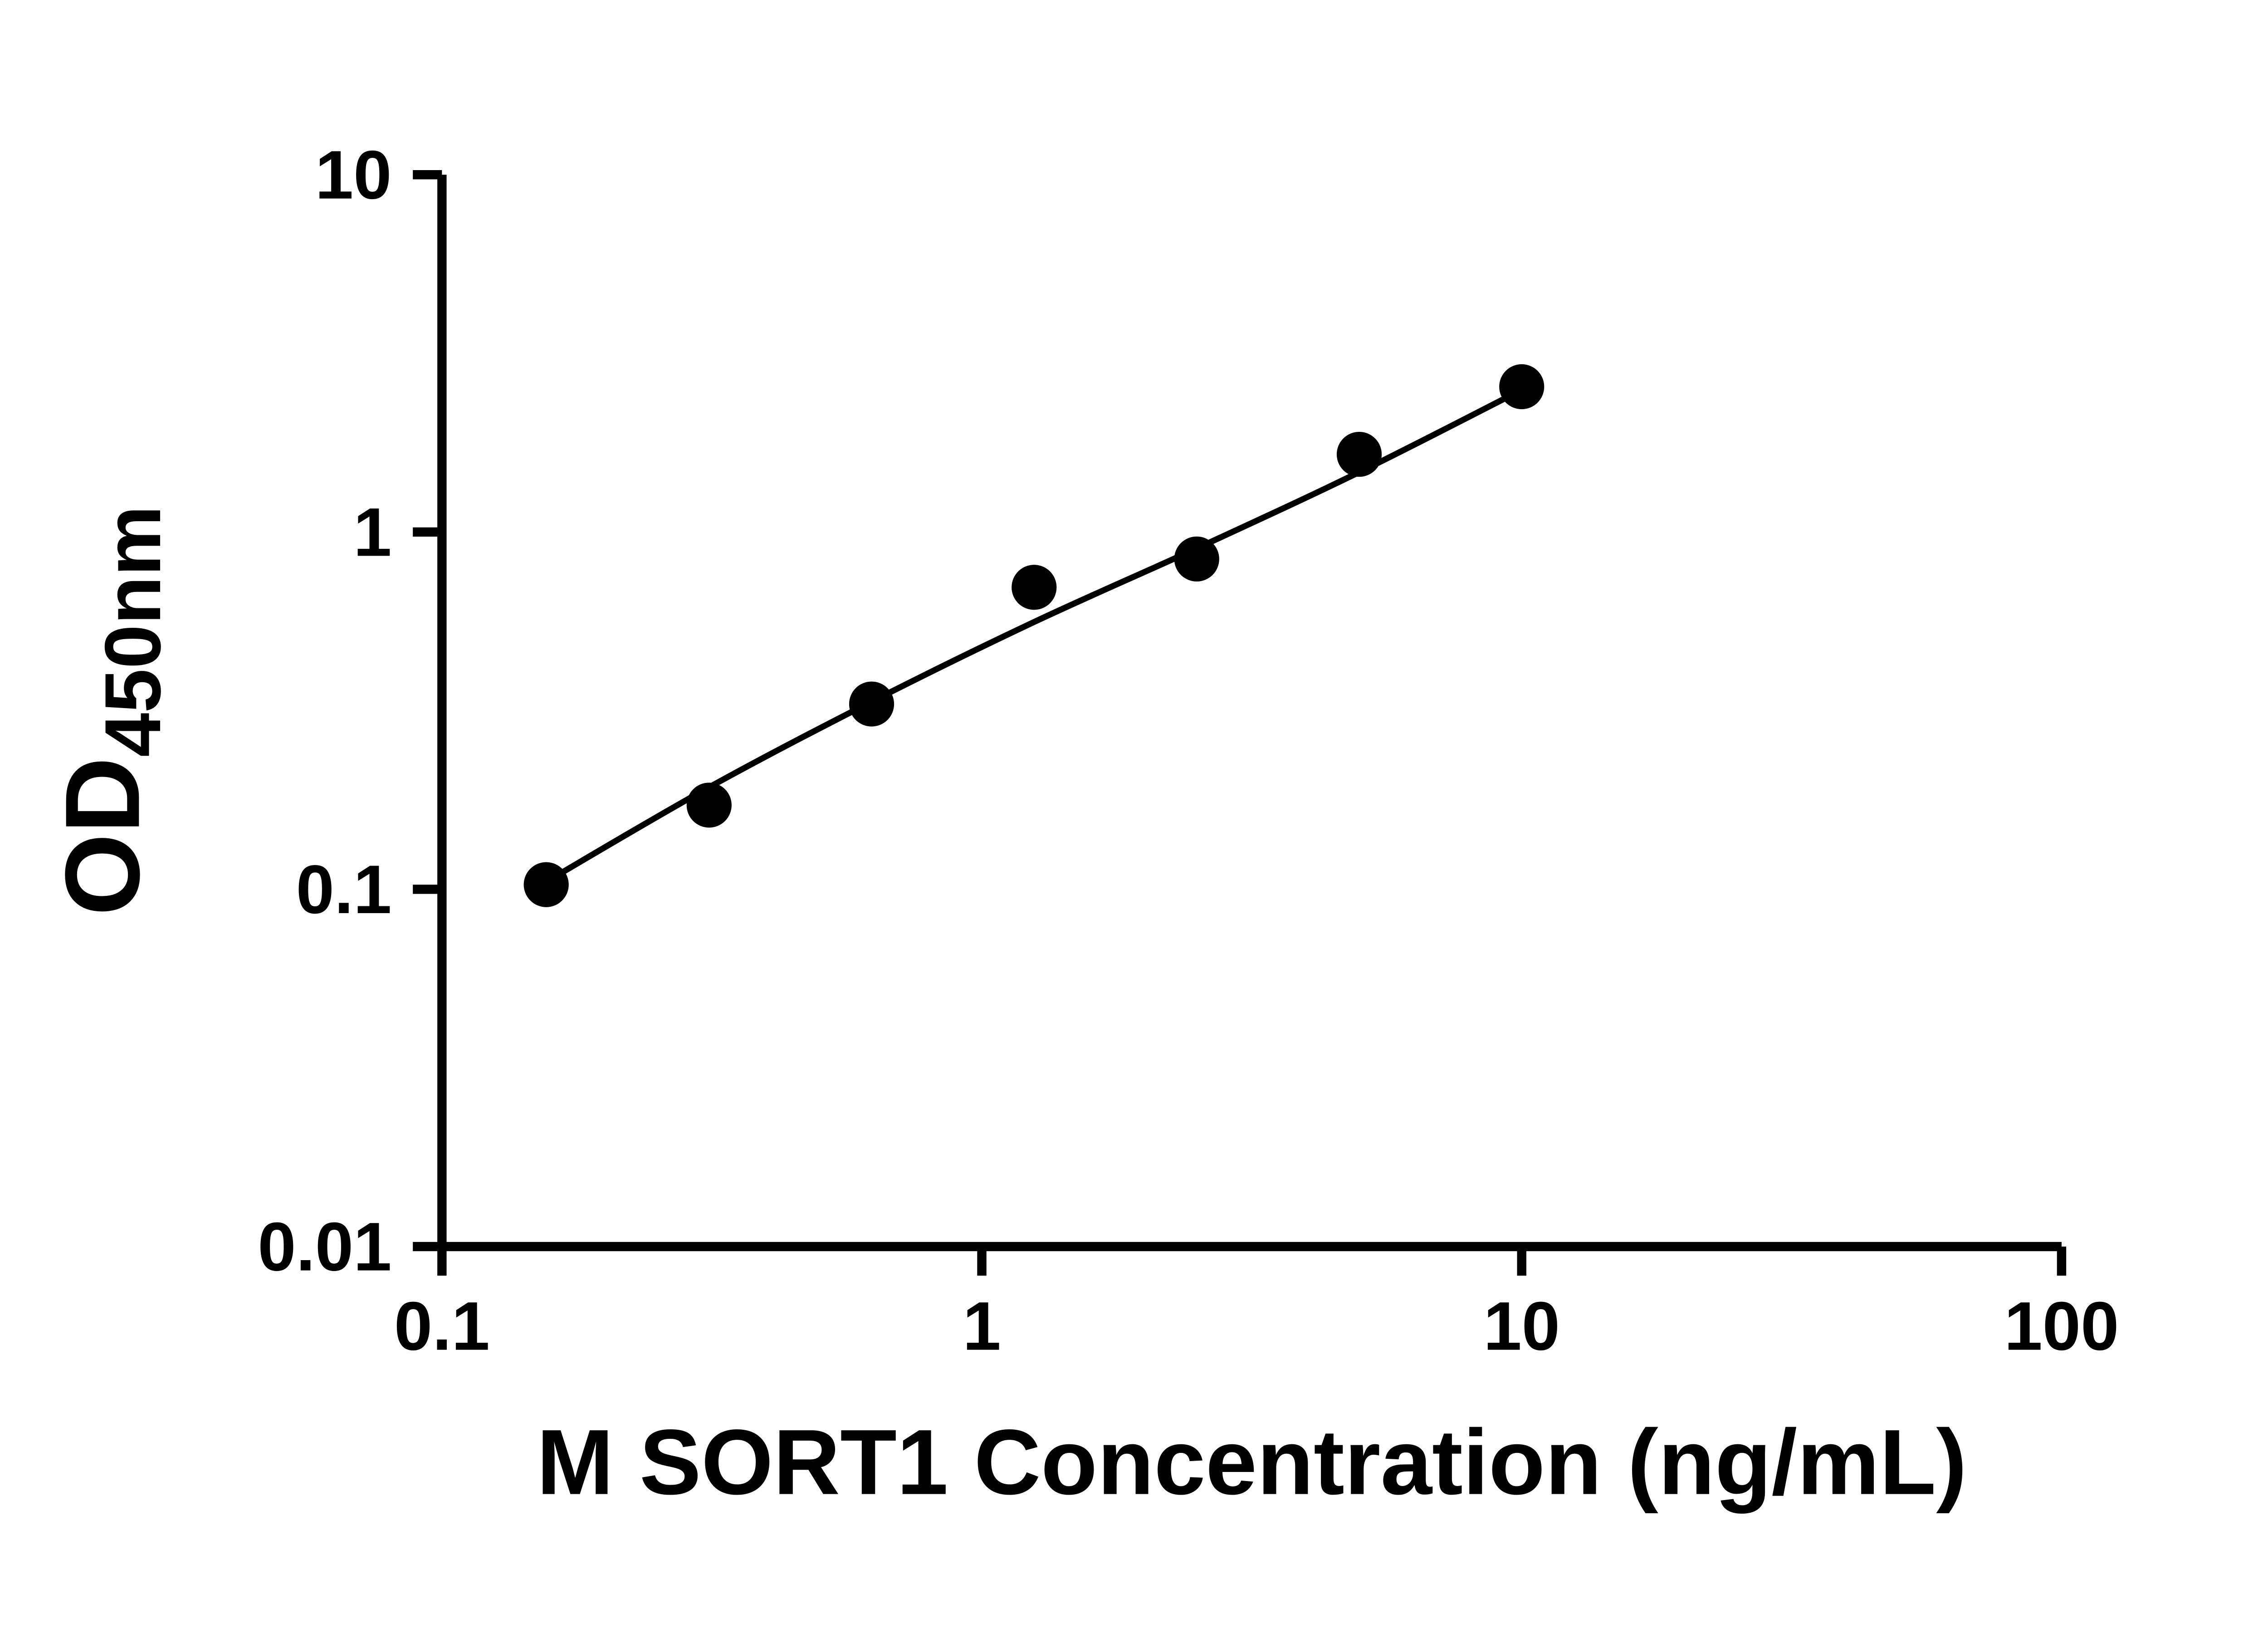 The height and width of the screenshot is (1633, 2268). Describe the element at coordinates (982, 1326) in the screenshot. I see `x-tick-label: 1` at that location.